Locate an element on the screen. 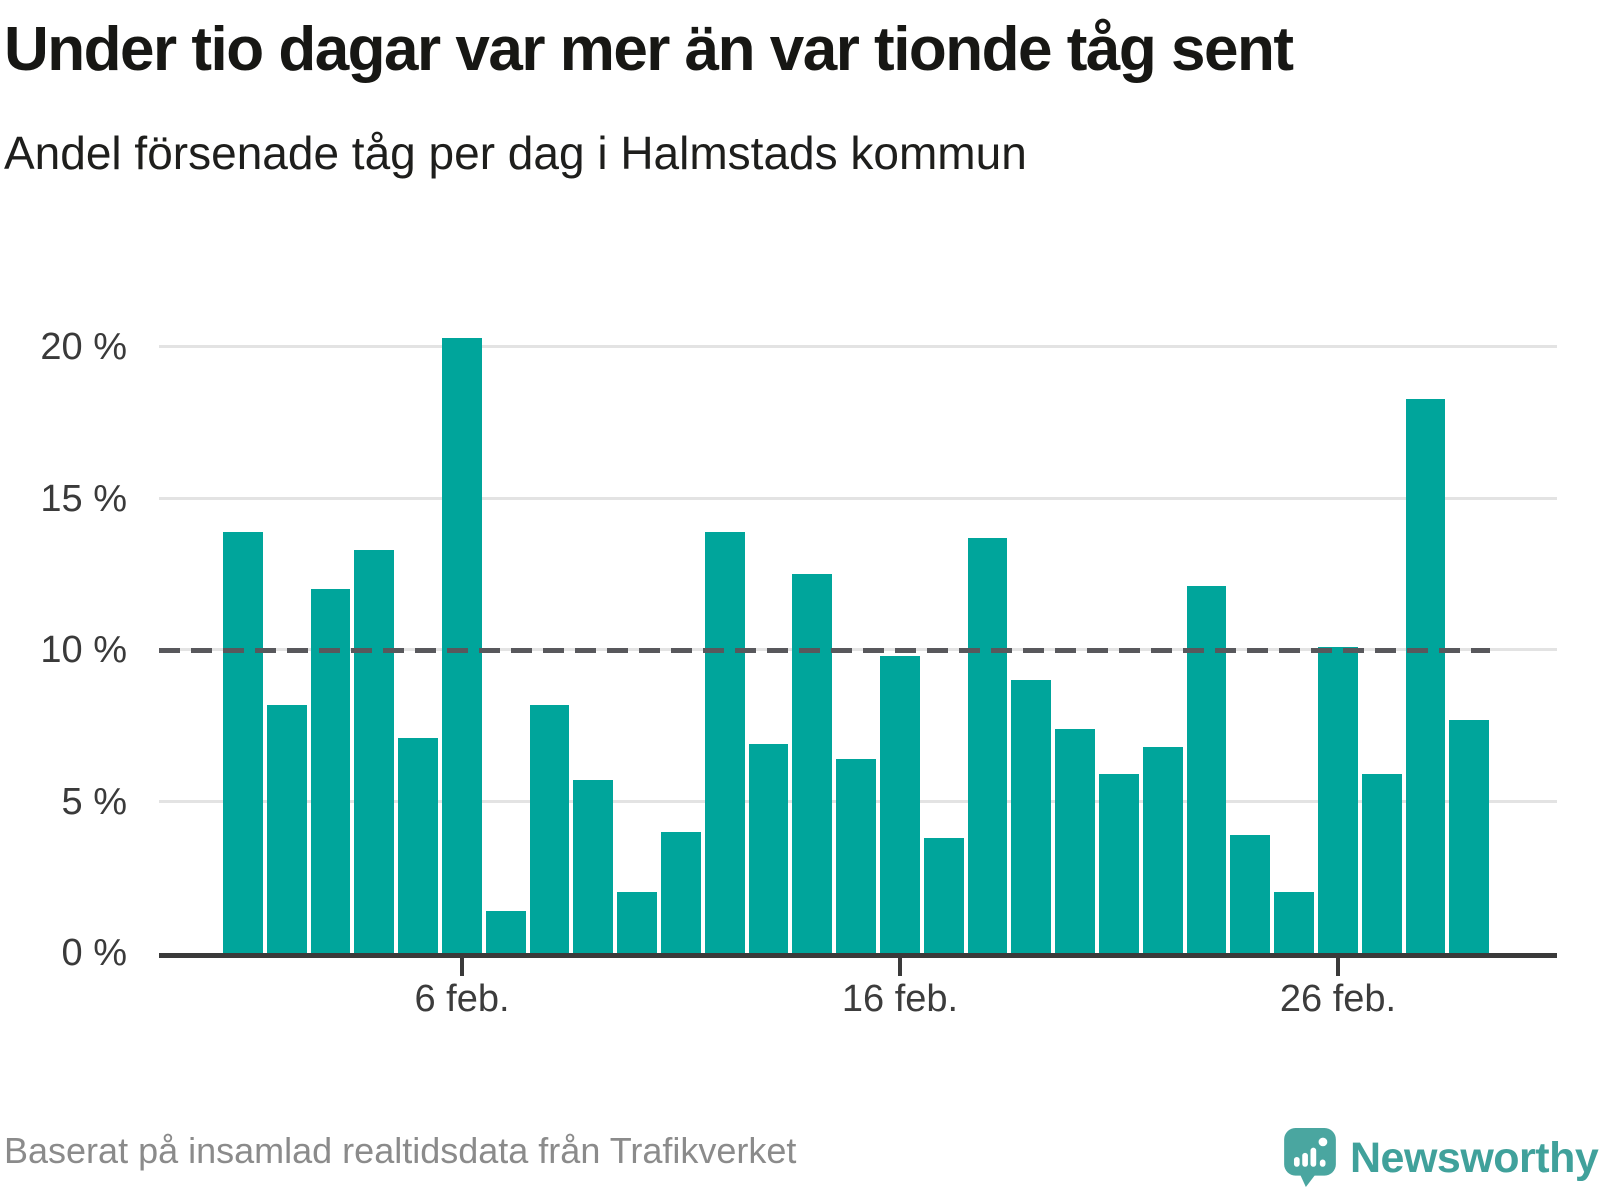 The width and height of the screenshot is (1600, 1200). x-tick-label: 16 feb. is located at coordinates (900, 999).